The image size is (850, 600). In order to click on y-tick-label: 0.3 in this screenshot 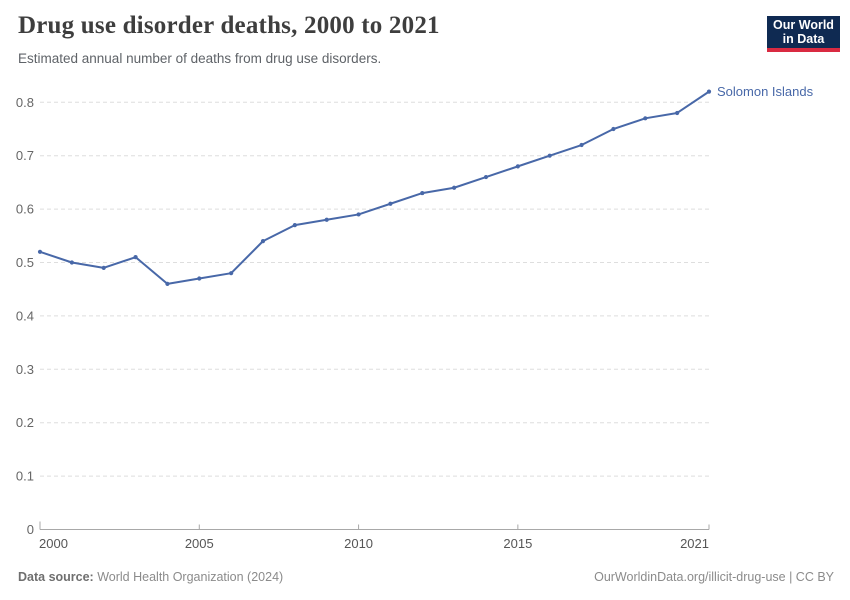, I will do `click(25, 369)`.